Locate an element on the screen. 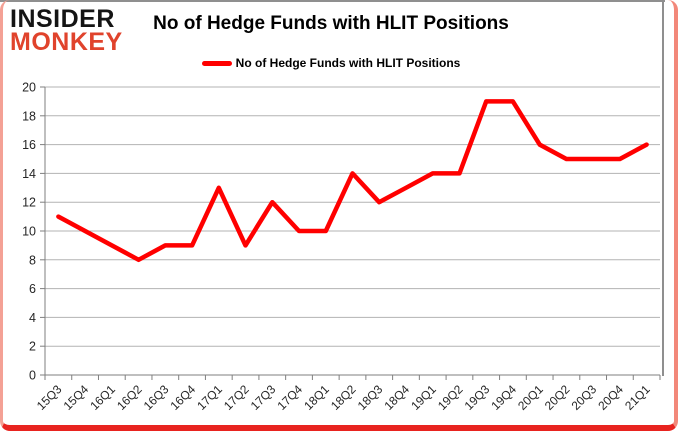 The height and width of the screenshot is (431, 678). legend-label: No of Hedge Funds with HLIT Positions is located at coordinates (348, 63).